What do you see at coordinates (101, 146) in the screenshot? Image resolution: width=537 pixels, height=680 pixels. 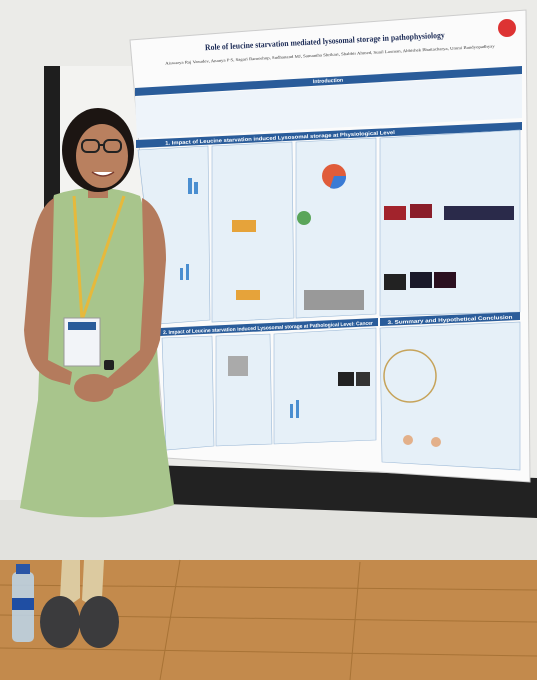 I see `glasses` at bounding box center [101, 146].